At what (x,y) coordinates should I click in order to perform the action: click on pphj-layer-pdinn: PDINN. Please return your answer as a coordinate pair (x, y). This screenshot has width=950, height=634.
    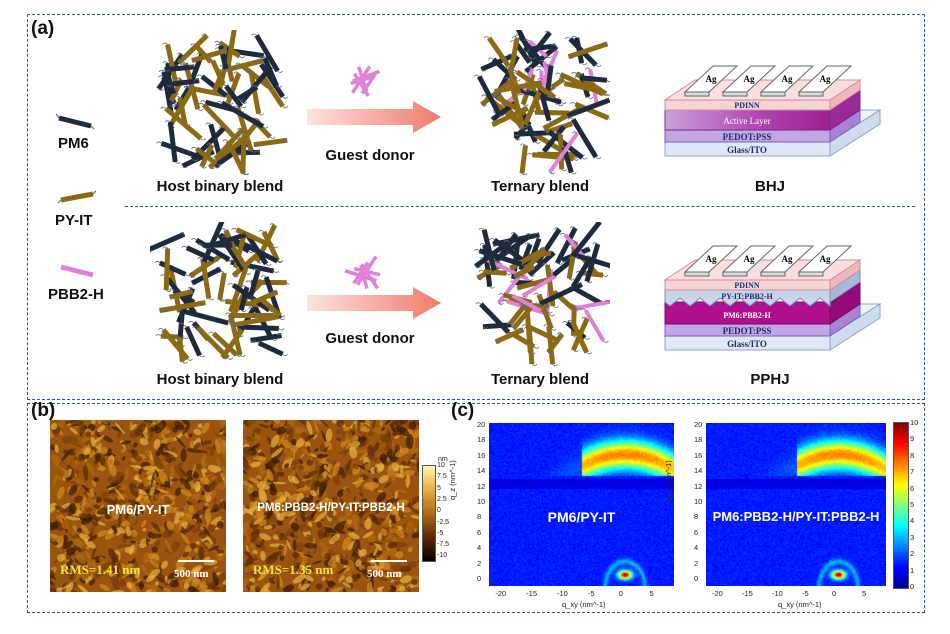
    Looking at the image, I should click on (747, 285).